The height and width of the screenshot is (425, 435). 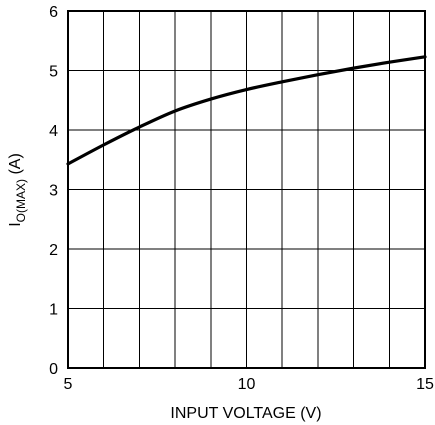 I want to click on y-tick-label: 1, so click(x=53, y=310).